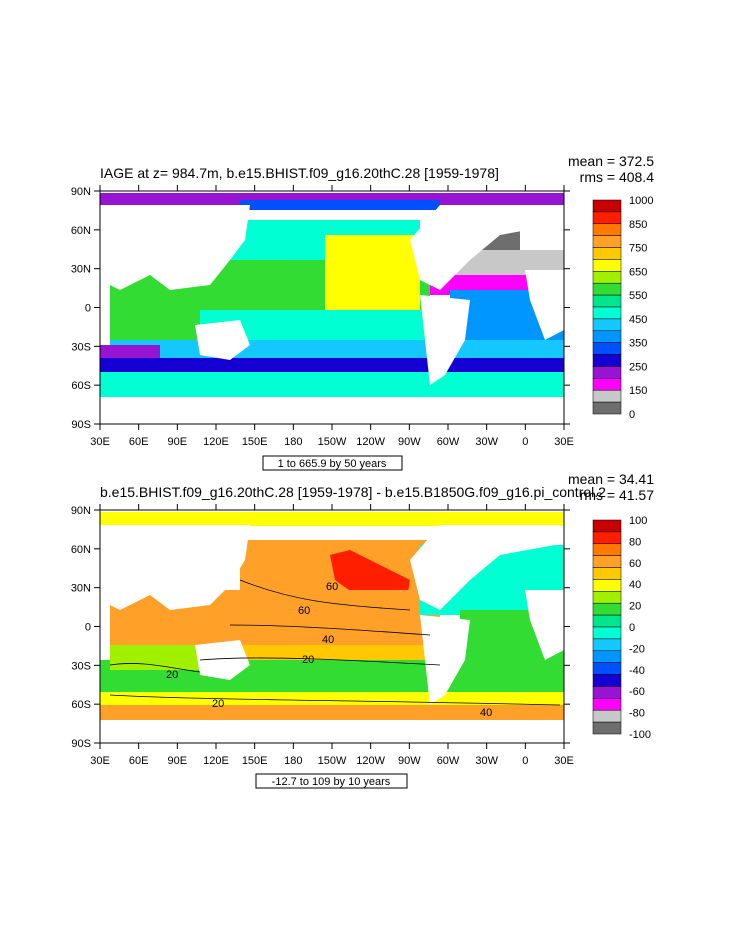 Image resolution: width=733 pixels, height=945 pixels. Describe the element at coordinates (638, 521) in the screenshot. I see `colorbar-label: 100` at that location.